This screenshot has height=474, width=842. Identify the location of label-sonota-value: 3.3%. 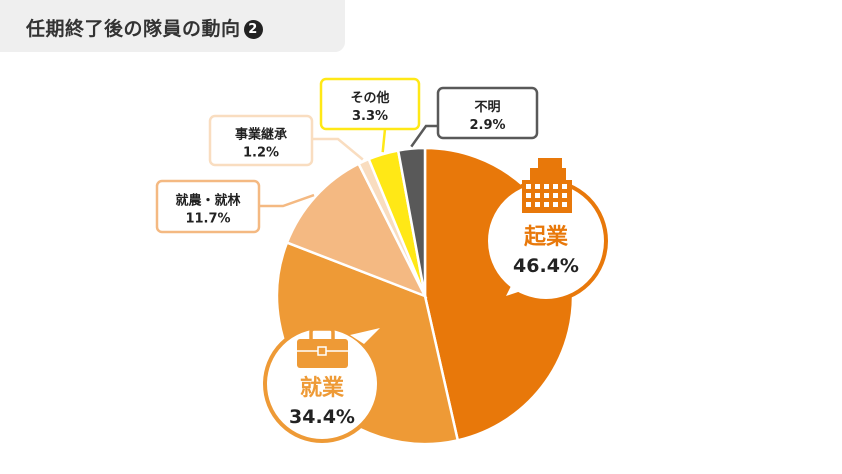
(370, 116).